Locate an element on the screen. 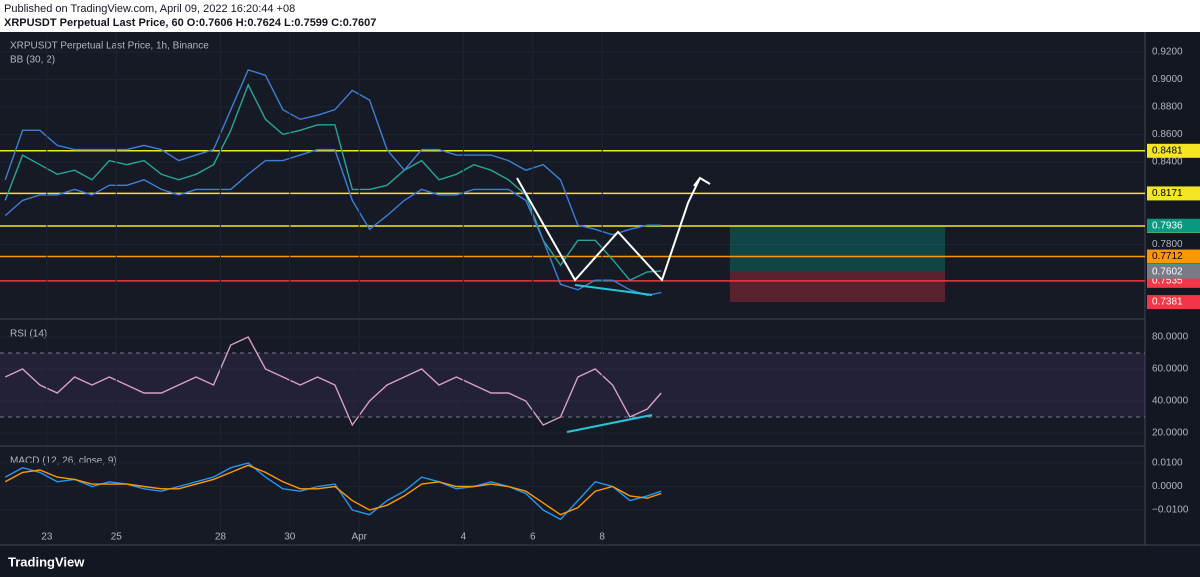  drawing-zigzag is located at coordinates (608, 229).